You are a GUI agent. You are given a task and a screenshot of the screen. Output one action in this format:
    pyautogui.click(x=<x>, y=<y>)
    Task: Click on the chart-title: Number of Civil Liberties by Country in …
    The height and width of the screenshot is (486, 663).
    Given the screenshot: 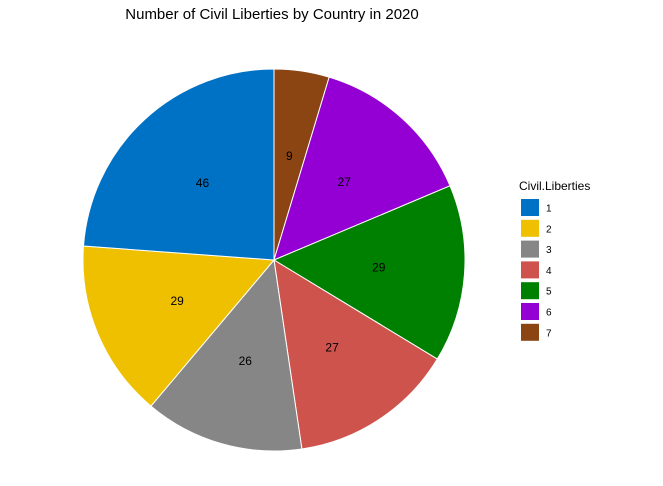 What is the action you would take?
    pyautogui.click(x=271, y=14)
    